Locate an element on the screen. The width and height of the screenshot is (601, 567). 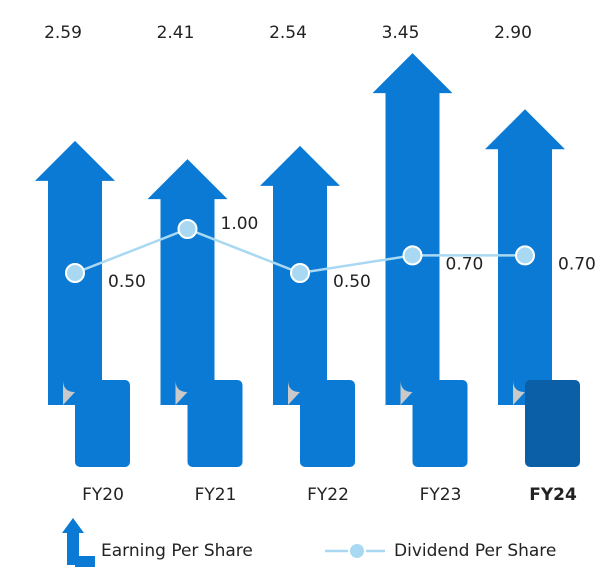
legend-eps-doc is located at coordinates (85, 561).